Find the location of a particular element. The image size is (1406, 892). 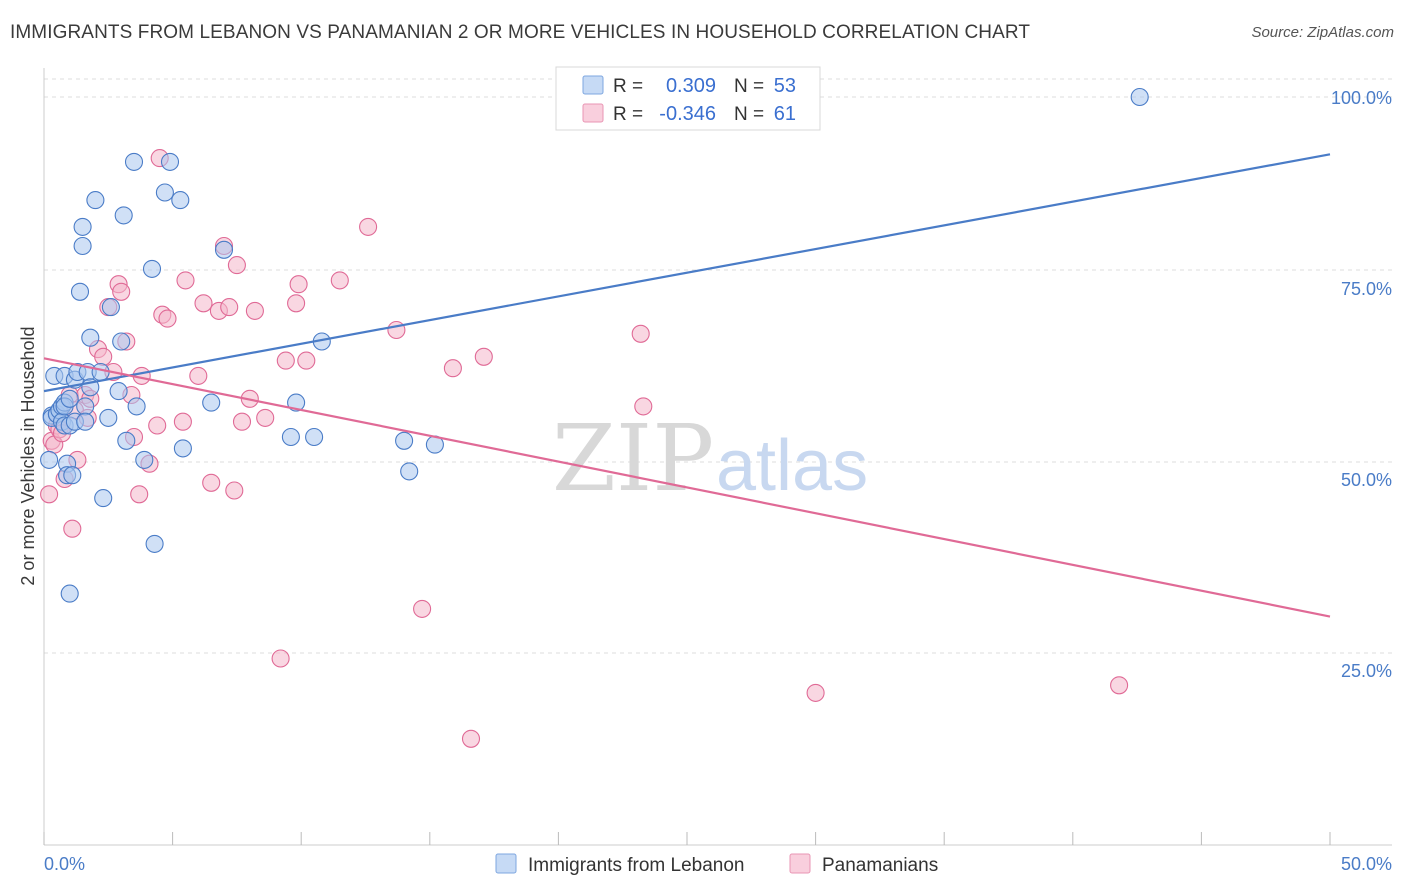

legend-swatch-blue is located at coordinates (593, 85).